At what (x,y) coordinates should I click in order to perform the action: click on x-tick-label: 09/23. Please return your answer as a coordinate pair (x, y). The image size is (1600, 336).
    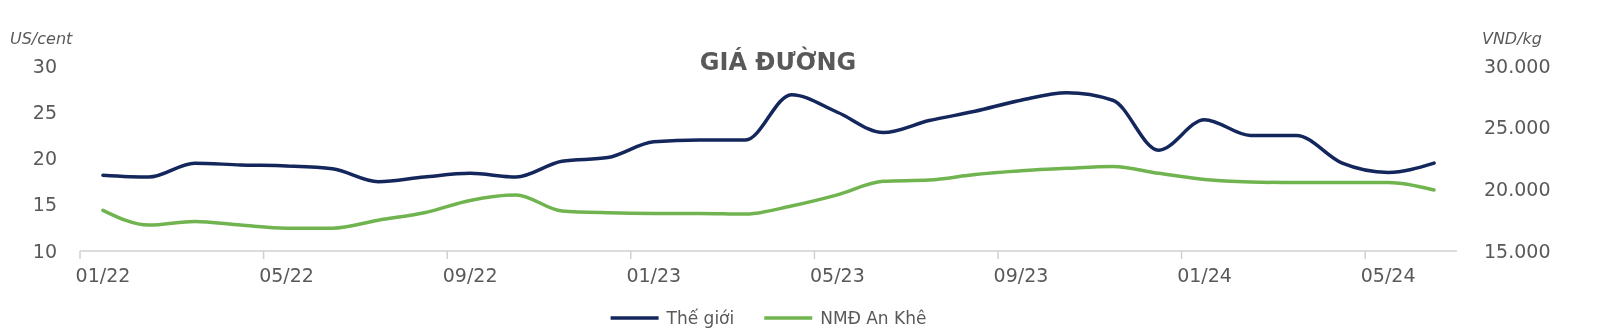
    Looking at the image, I should click on (1021, 275).